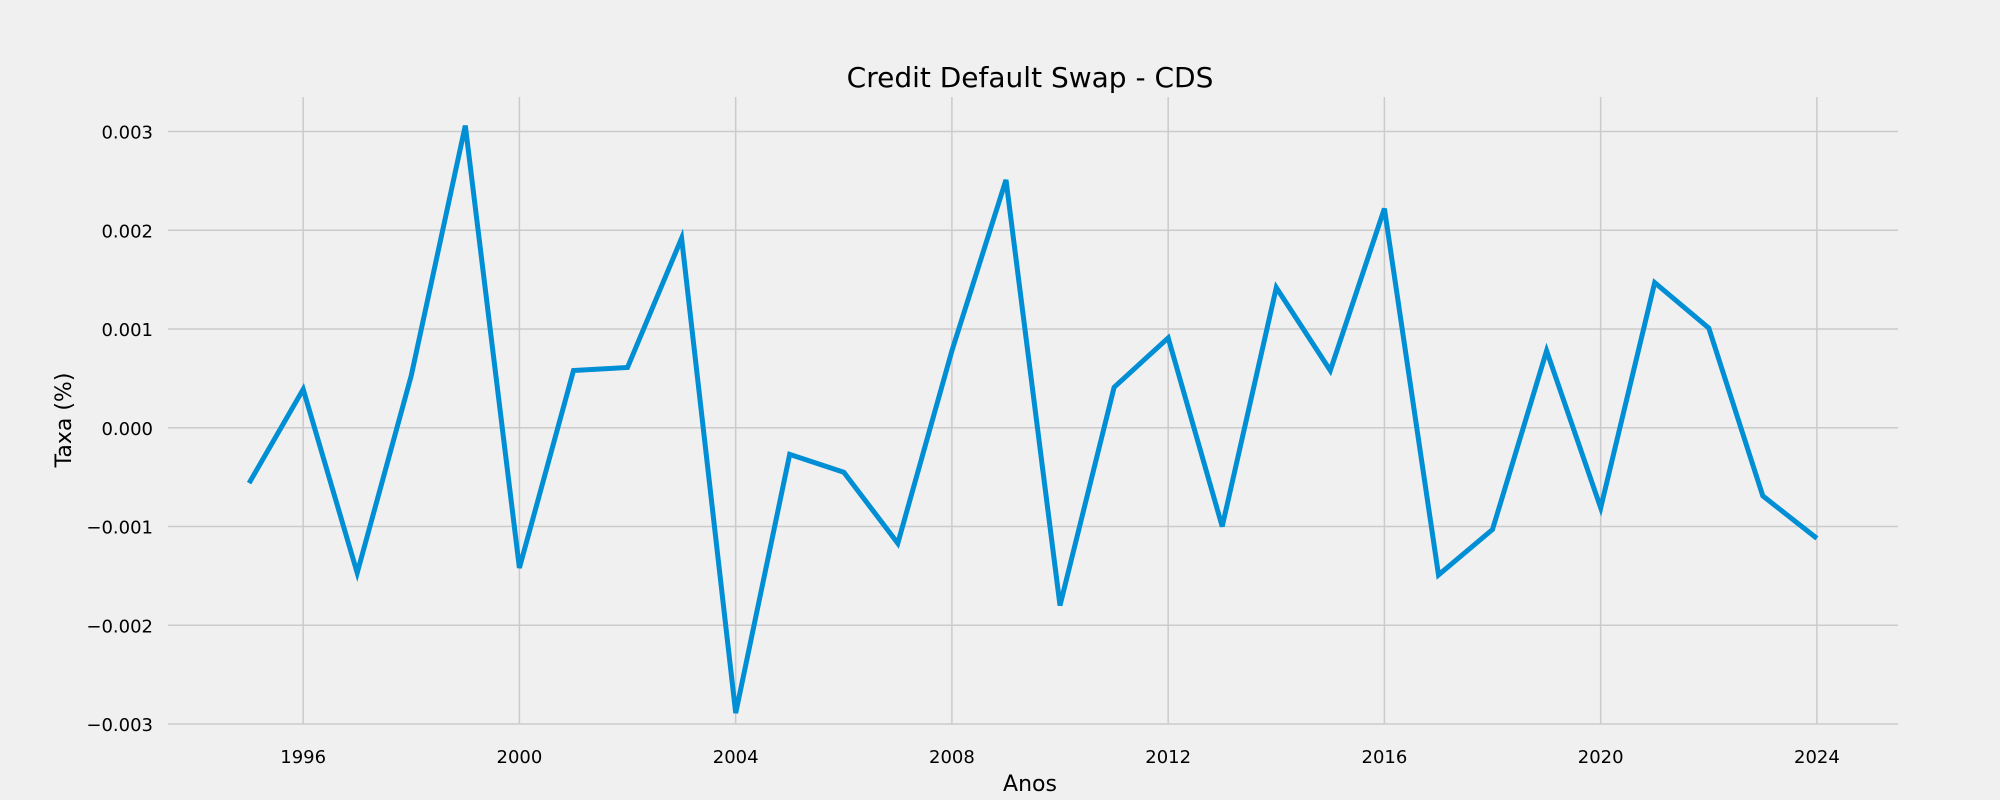  What do you see at coordinates (736, 757) in the screenshot?
I see `x-tick-label: 2004` at bounding box center [736, 757].